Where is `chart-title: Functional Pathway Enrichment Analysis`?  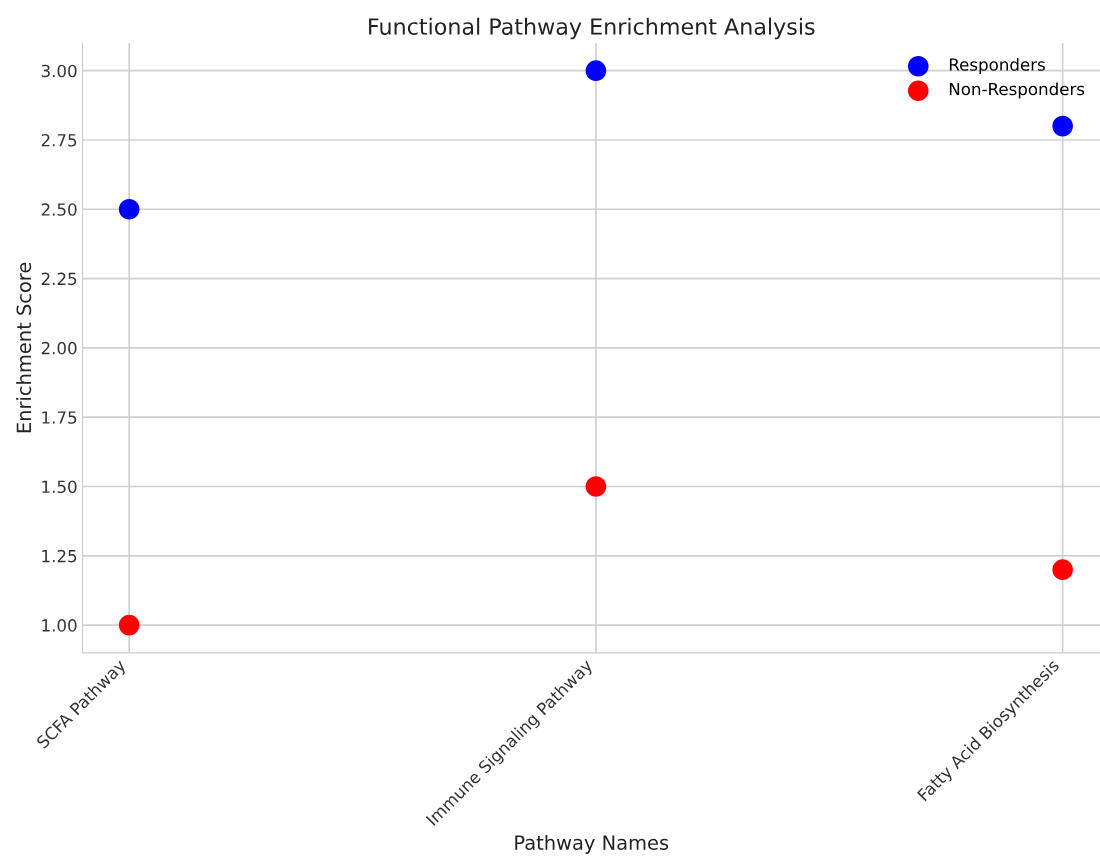
chart-title: Functional Pathway Enrichment Analysis is located at coordinates (592, 28).